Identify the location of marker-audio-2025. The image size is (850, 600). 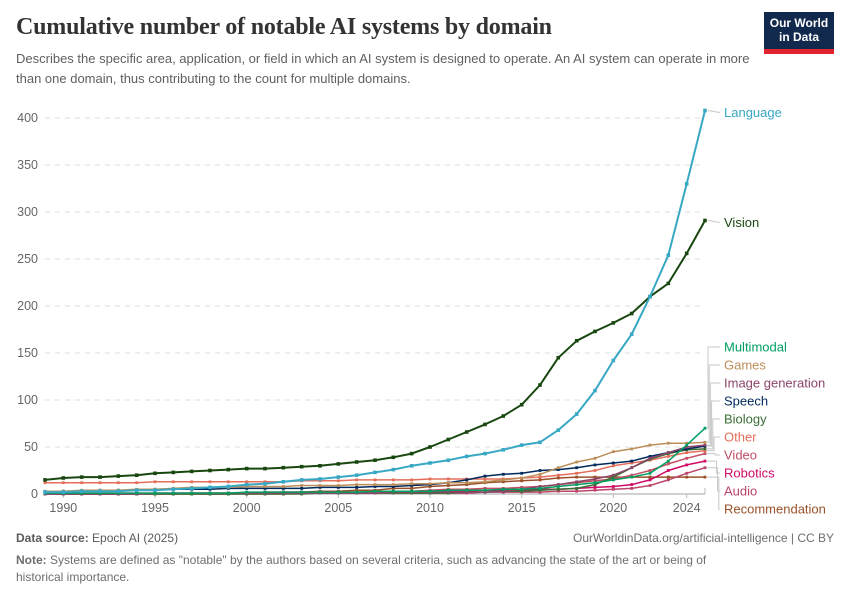
(705, 468).